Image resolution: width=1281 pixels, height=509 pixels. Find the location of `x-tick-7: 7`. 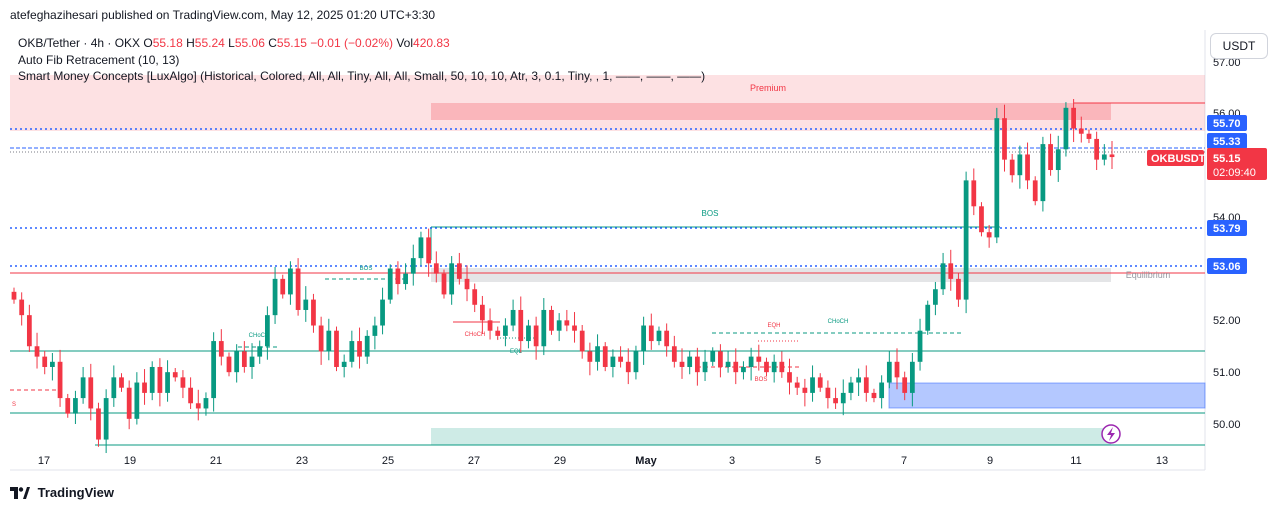

x-tick-7: 7 is located at coordinates (904, 461).